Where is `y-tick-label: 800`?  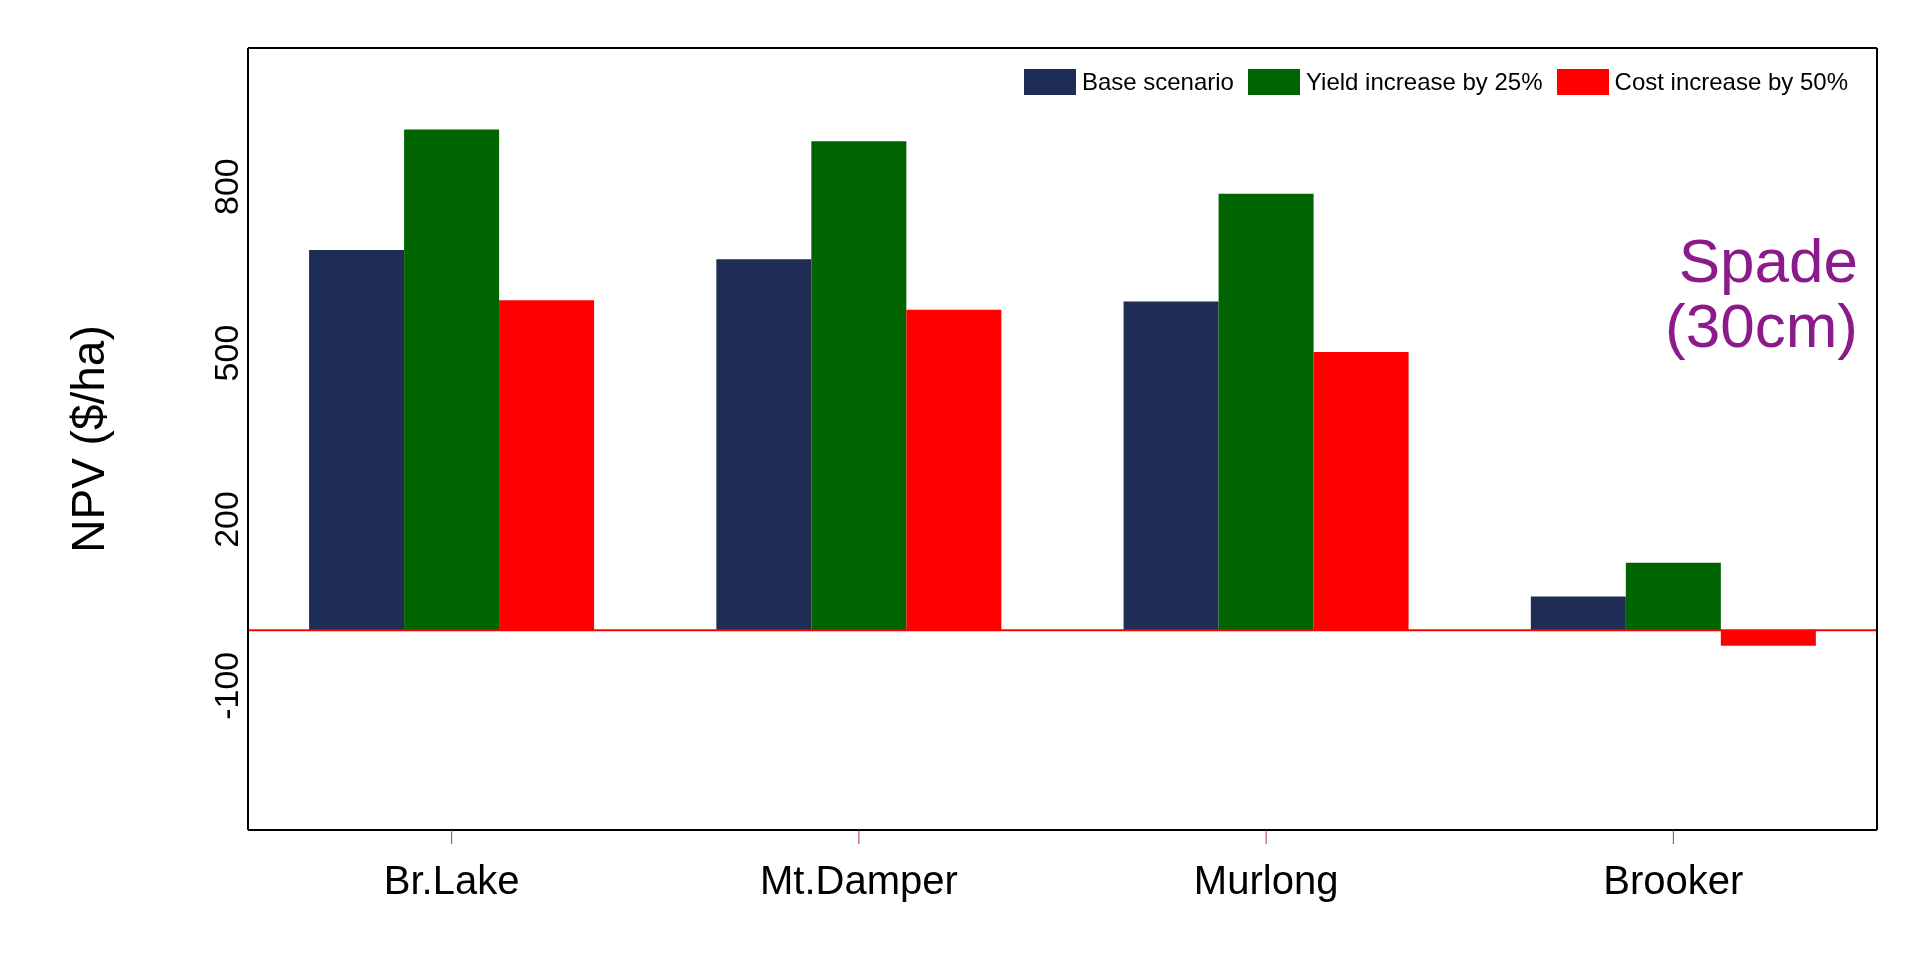
y-tick-label: 800 is located at coordinates (226, 187).